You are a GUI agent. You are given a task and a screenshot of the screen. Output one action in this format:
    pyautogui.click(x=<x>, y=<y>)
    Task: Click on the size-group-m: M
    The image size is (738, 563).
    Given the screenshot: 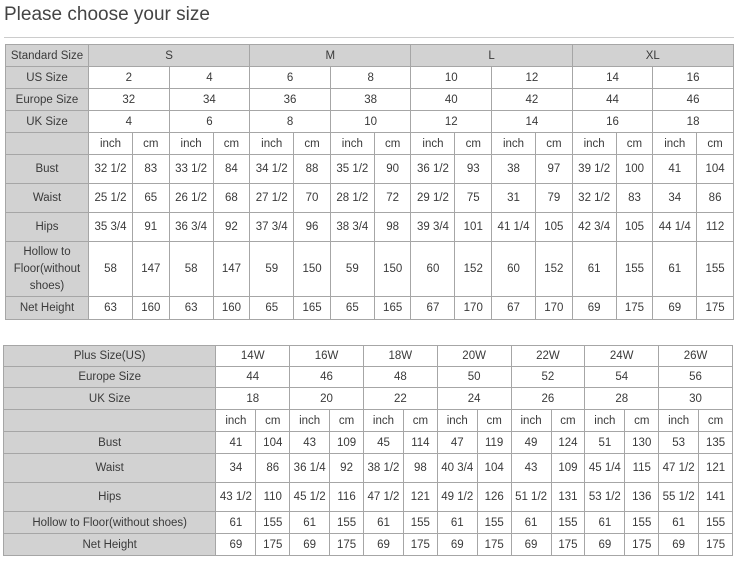 What is the action you would take?
    pyautogui.click(x=330, y=55)
    